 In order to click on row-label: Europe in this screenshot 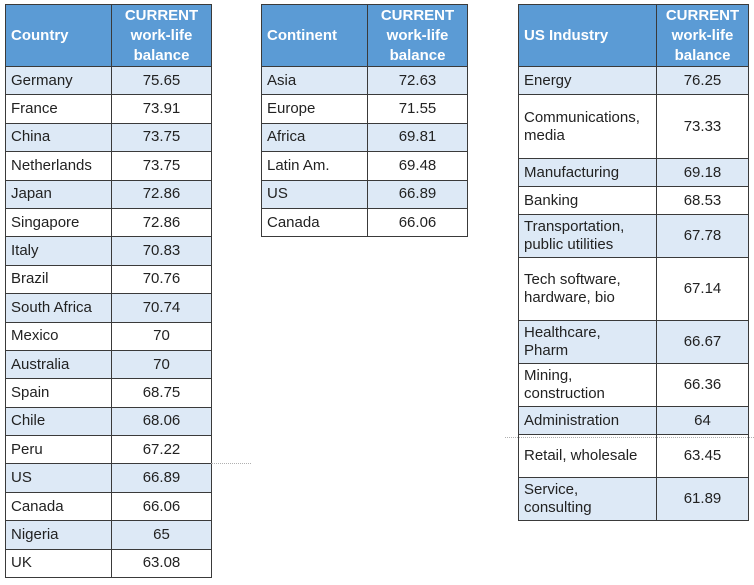, I will do `click(314, 109)`.